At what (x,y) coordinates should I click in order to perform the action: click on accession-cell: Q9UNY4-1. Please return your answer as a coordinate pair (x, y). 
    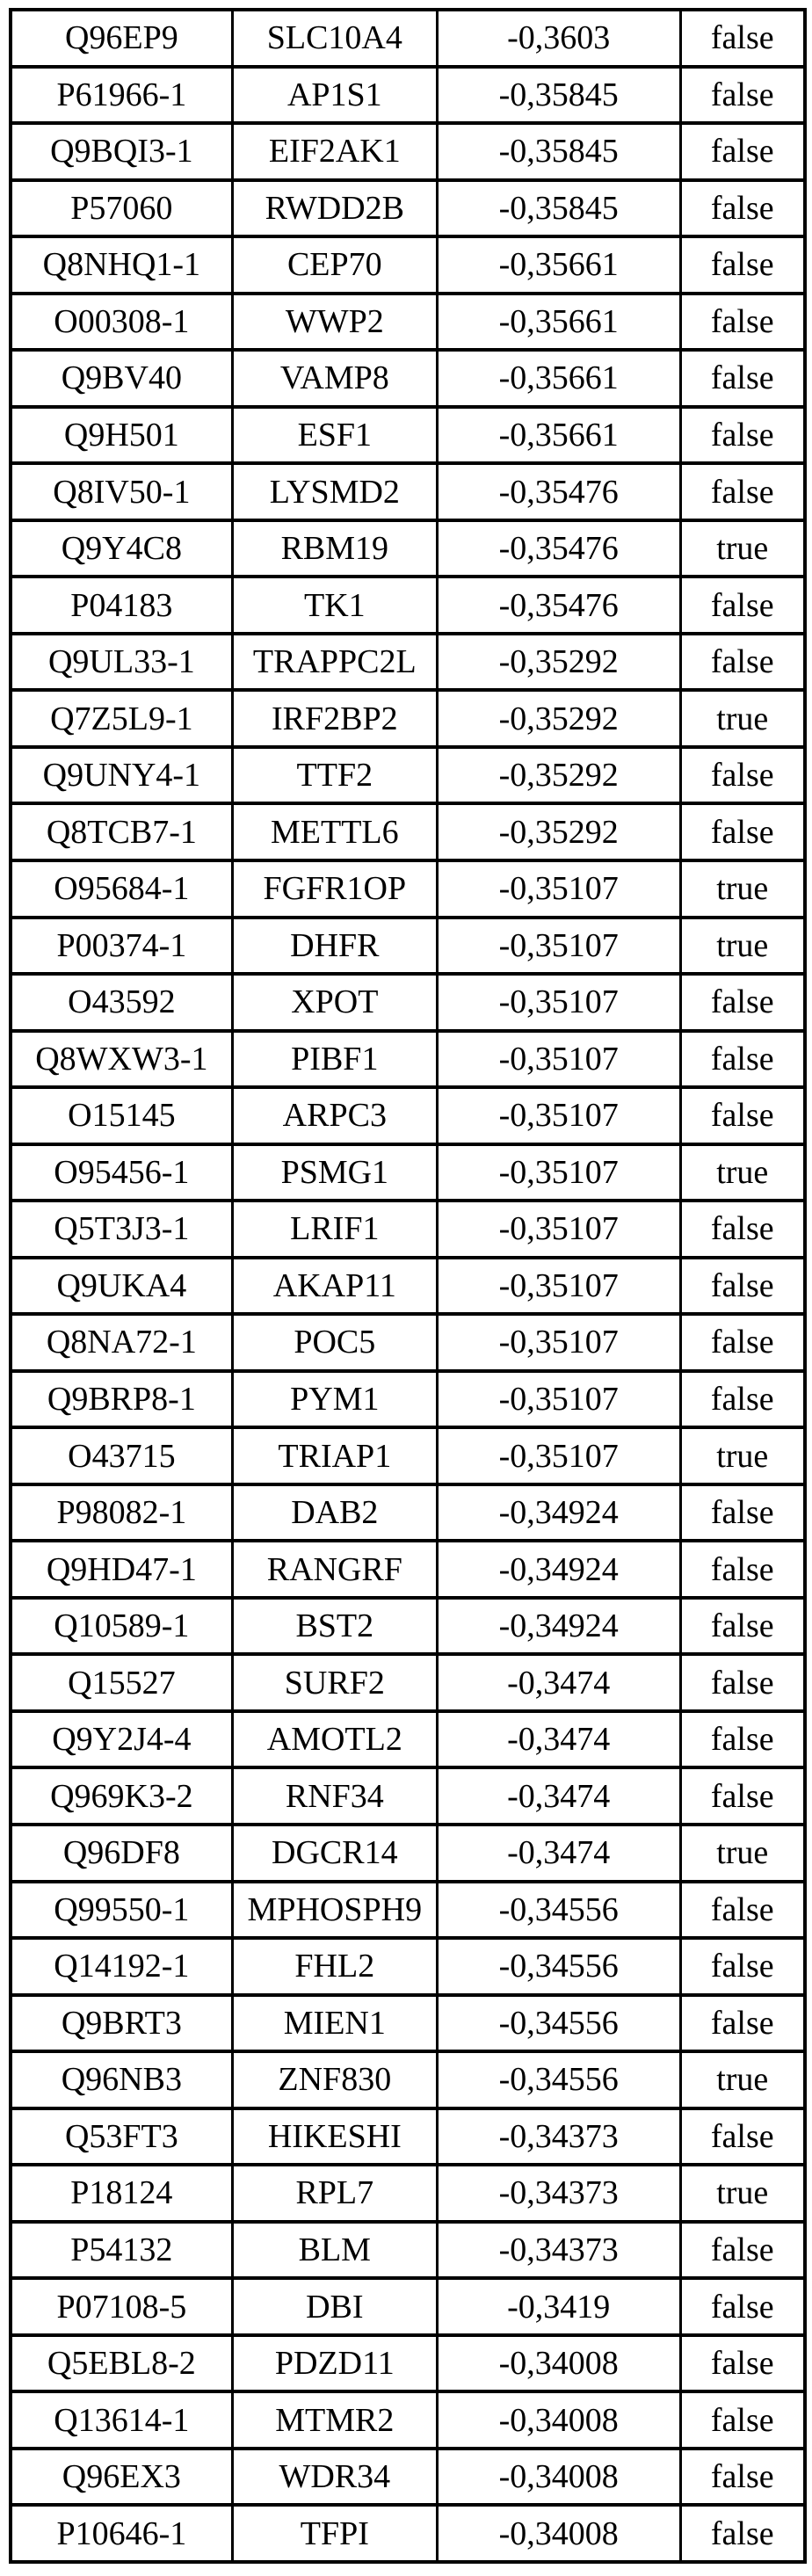
    Looking at the image, I should click on (121, 775).